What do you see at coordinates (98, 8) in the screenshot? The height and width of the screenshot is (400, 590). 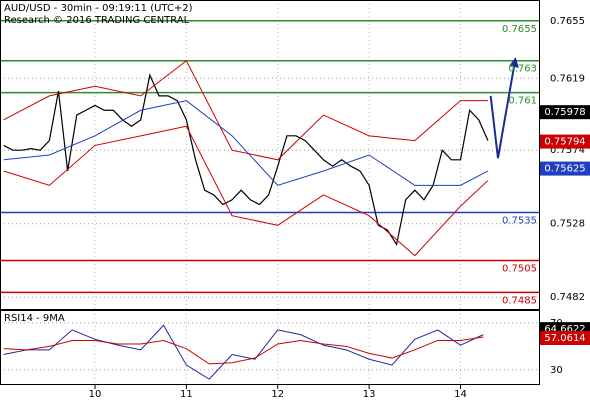 I see `chart-title: AUD/USD - 30min - 09:19:11 (UTC+2)` at bounding box center [98, 8].